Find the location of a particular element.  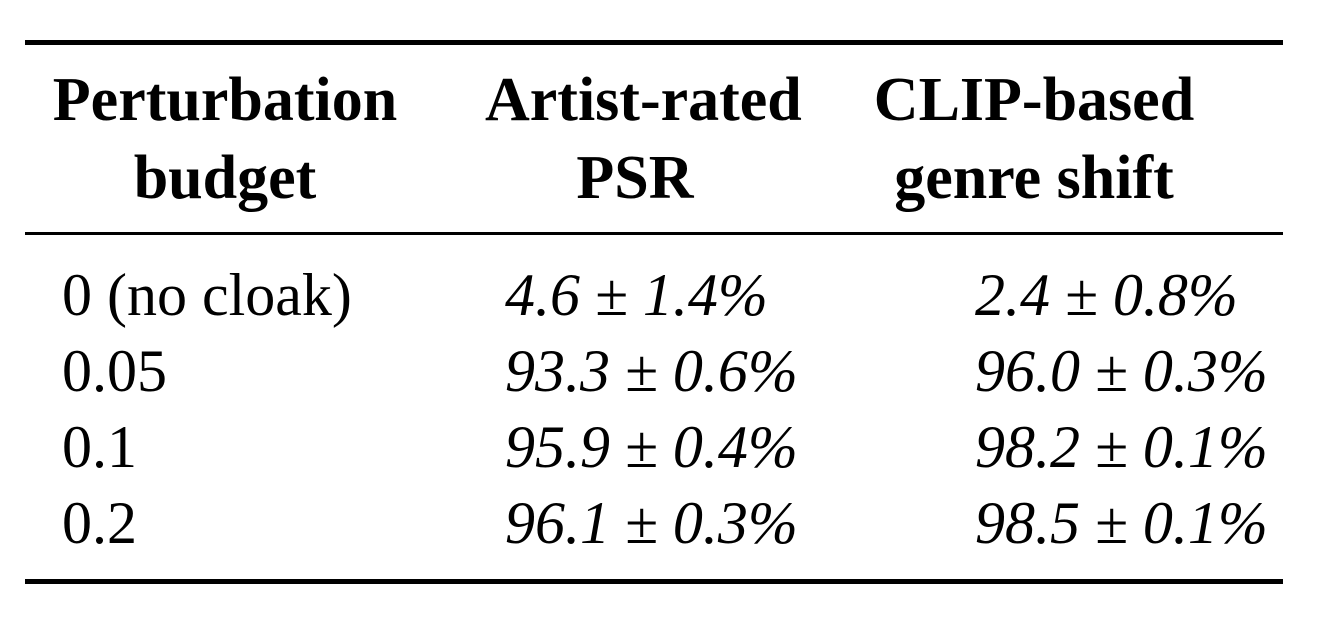

budget-cell: 0.1 is located at coordinates (99, 446).